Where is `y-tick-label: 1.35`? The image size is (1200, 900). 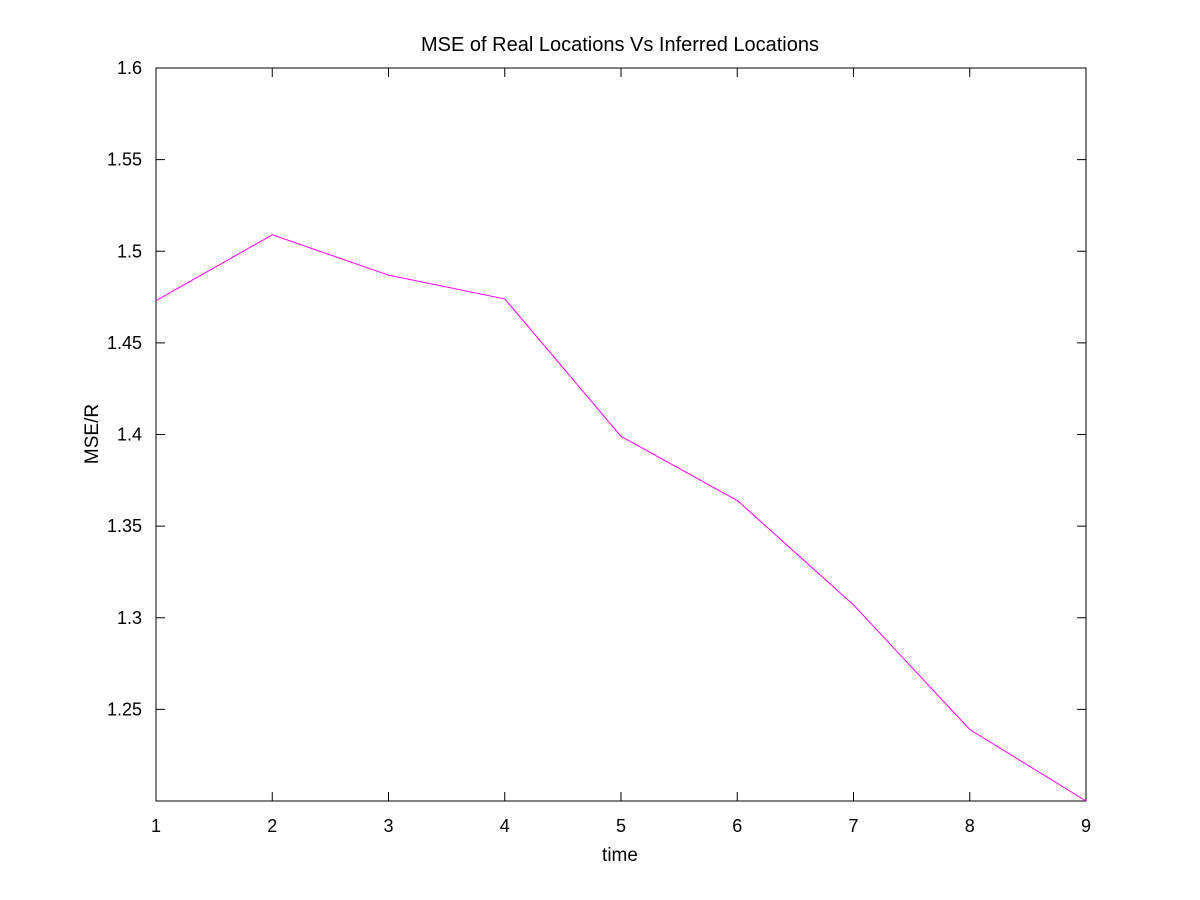 y-tick-label: 1.35 is located at coordinates (124, 526).